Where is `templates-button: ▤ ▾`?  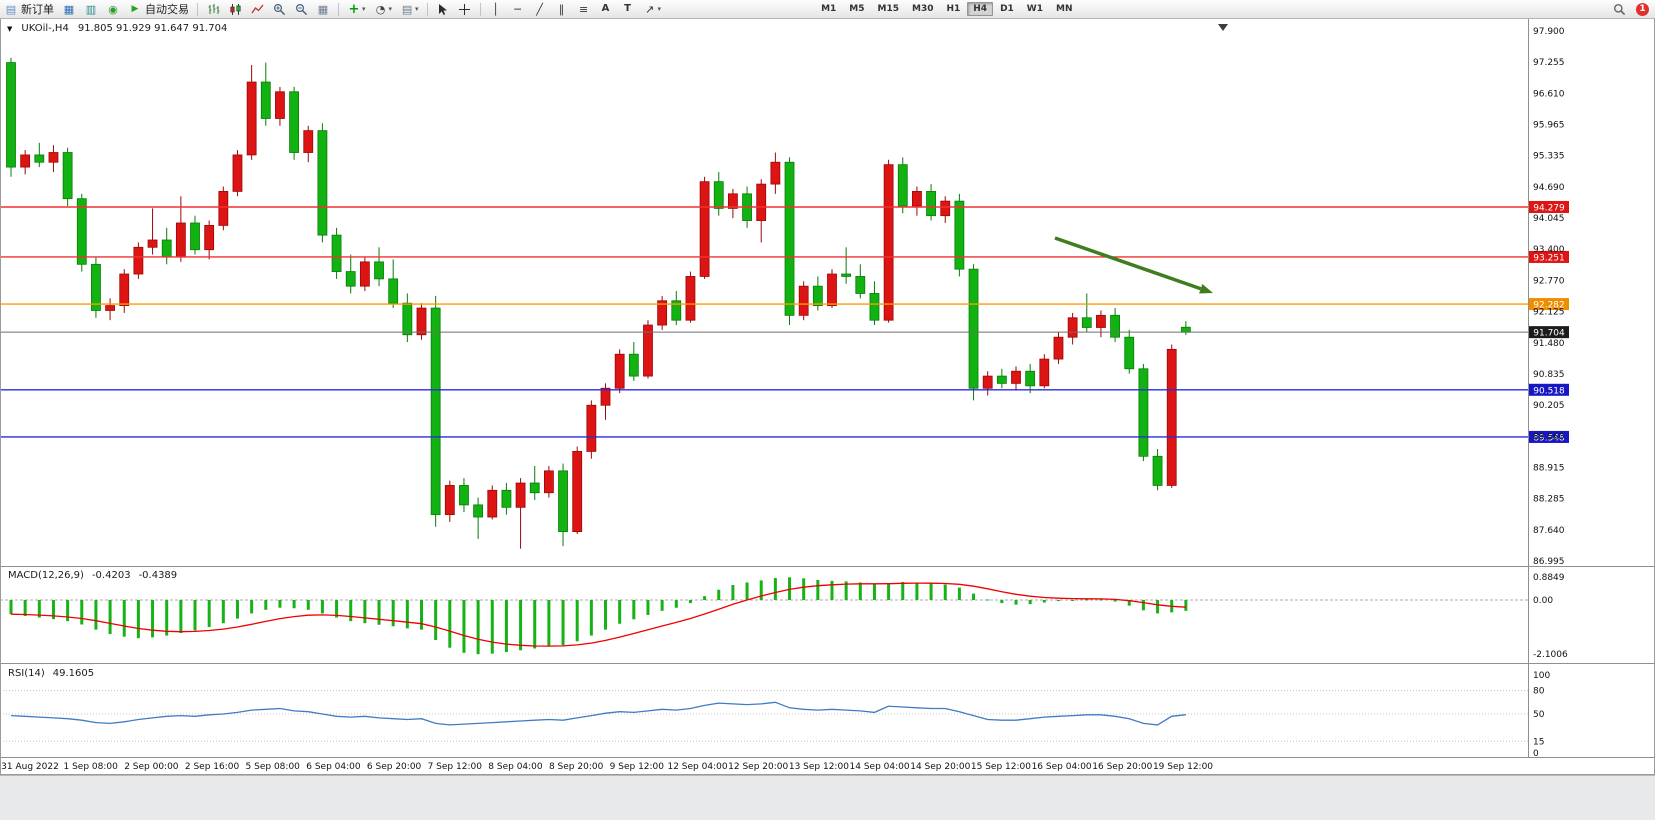 templates-button: ▤ ▾ is located at coordinates (409, 9).